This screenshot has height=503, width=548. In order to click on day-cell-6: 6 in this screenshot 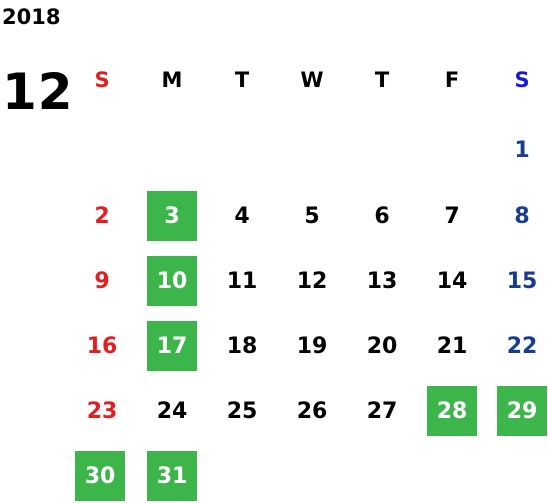, I will do `click(382, 216)`.